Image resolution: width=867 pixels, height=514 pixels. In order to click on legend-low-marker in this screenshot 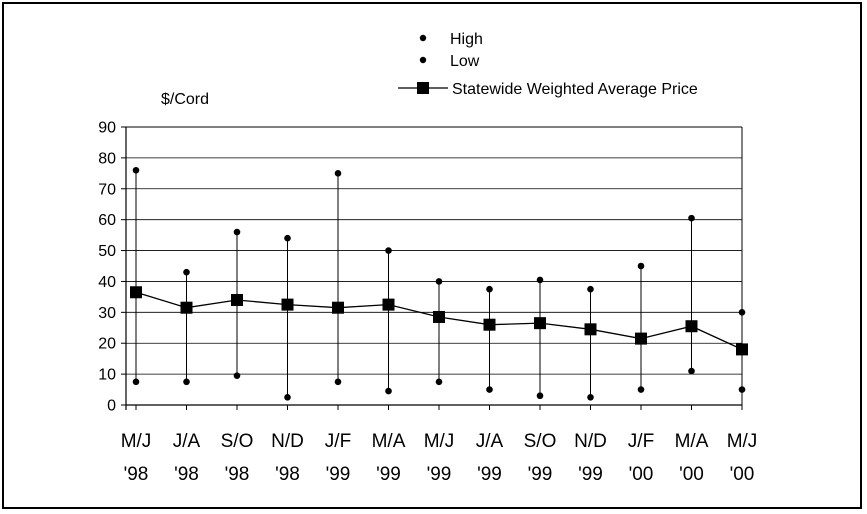, I will do `click(423, 60)`.